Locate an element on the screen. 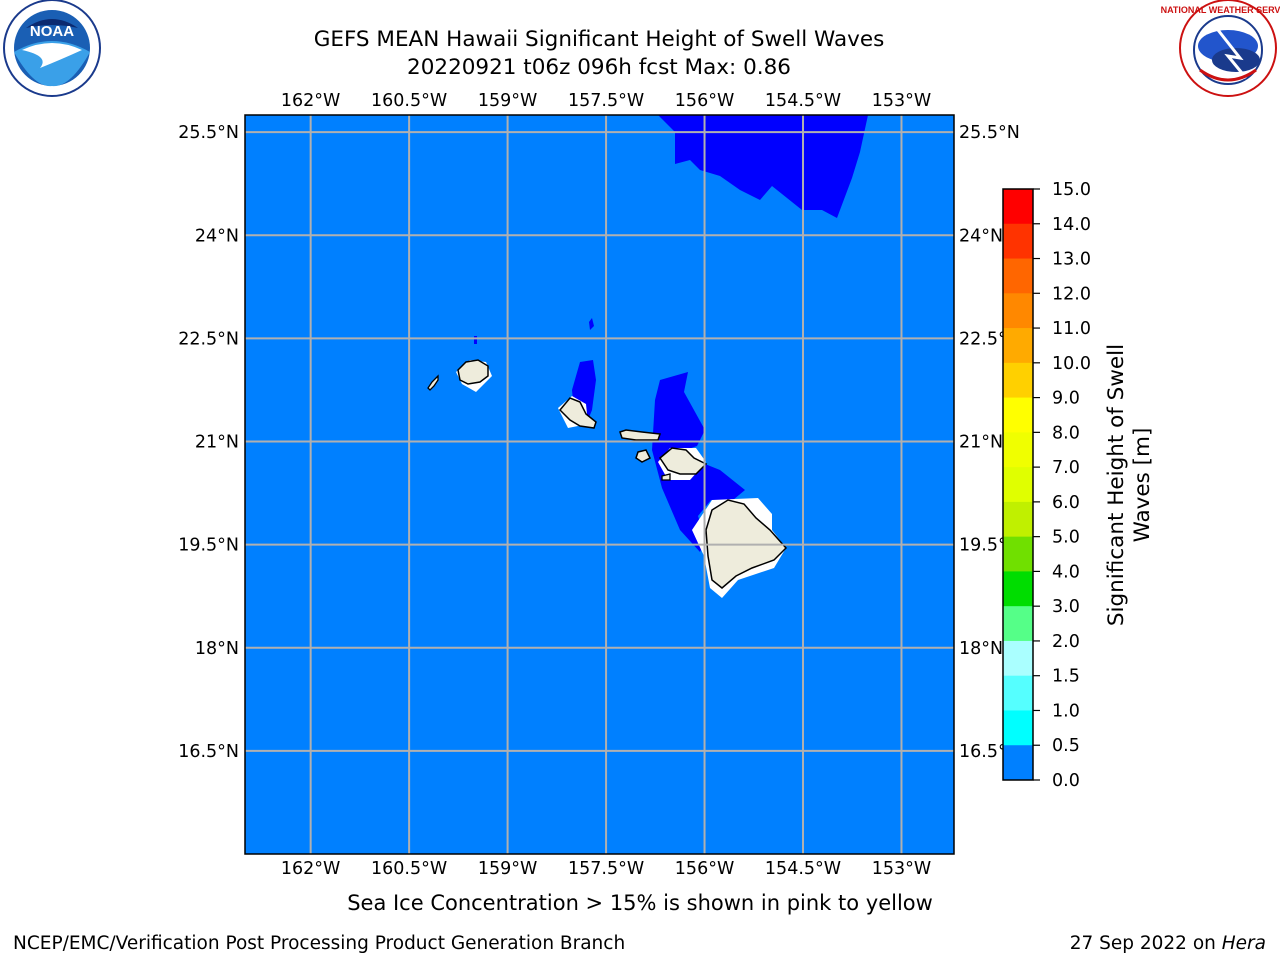 The width and height of the screenshot is (1280, 960). colorbar-tick-label: 11.0 is located at coordinates (1071, 329).